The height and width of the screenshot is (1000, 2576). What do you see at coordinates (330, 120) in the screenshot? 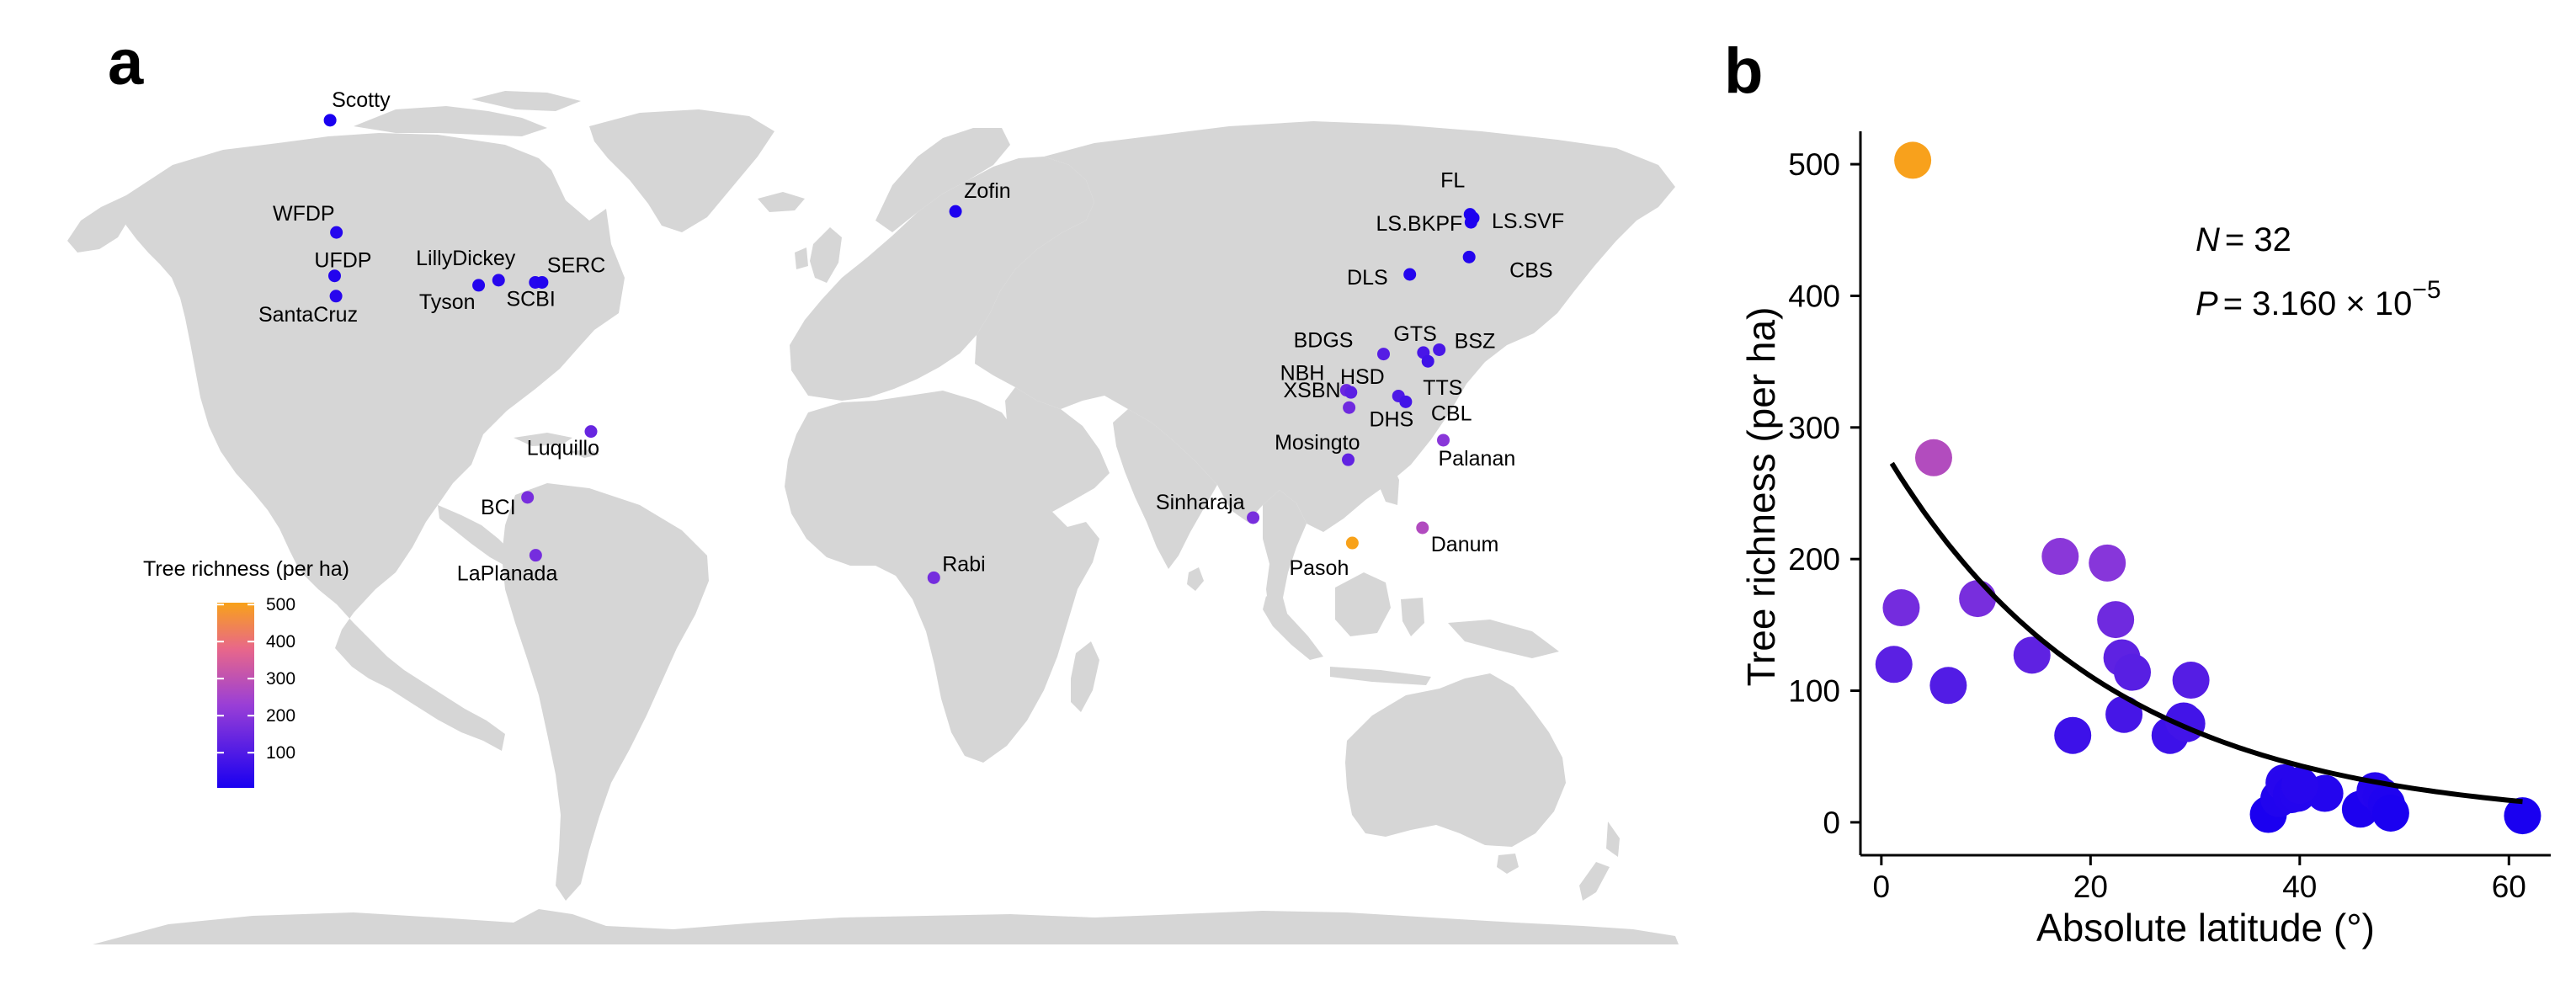
I see `site-marker-scotty` at bounding box center [330, 120].